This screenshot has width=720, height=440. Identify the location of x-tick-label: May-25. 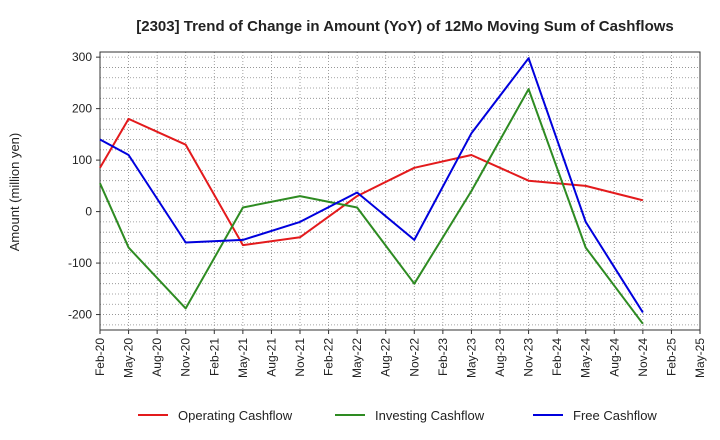
(700, 358).